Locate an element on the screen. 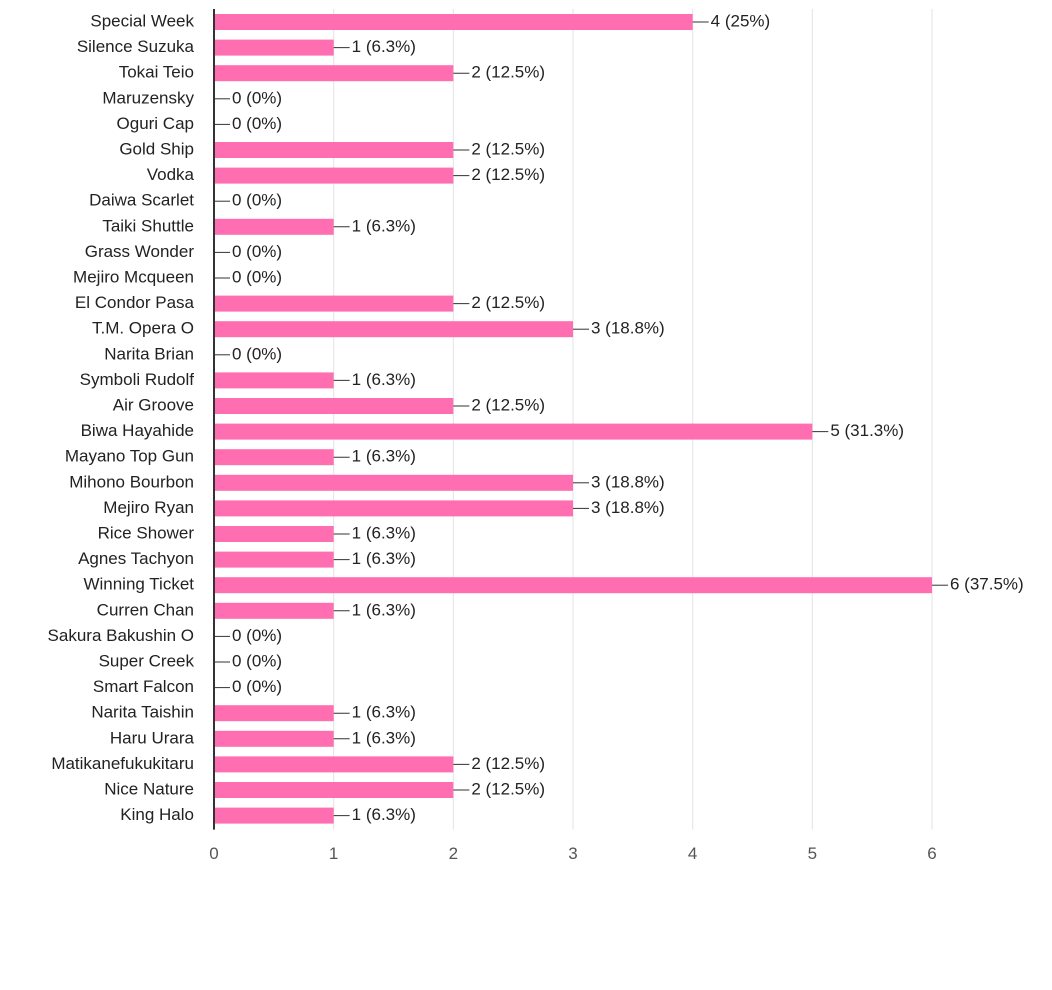  category-label: Maruzensky is located at coordinates (148, 97).